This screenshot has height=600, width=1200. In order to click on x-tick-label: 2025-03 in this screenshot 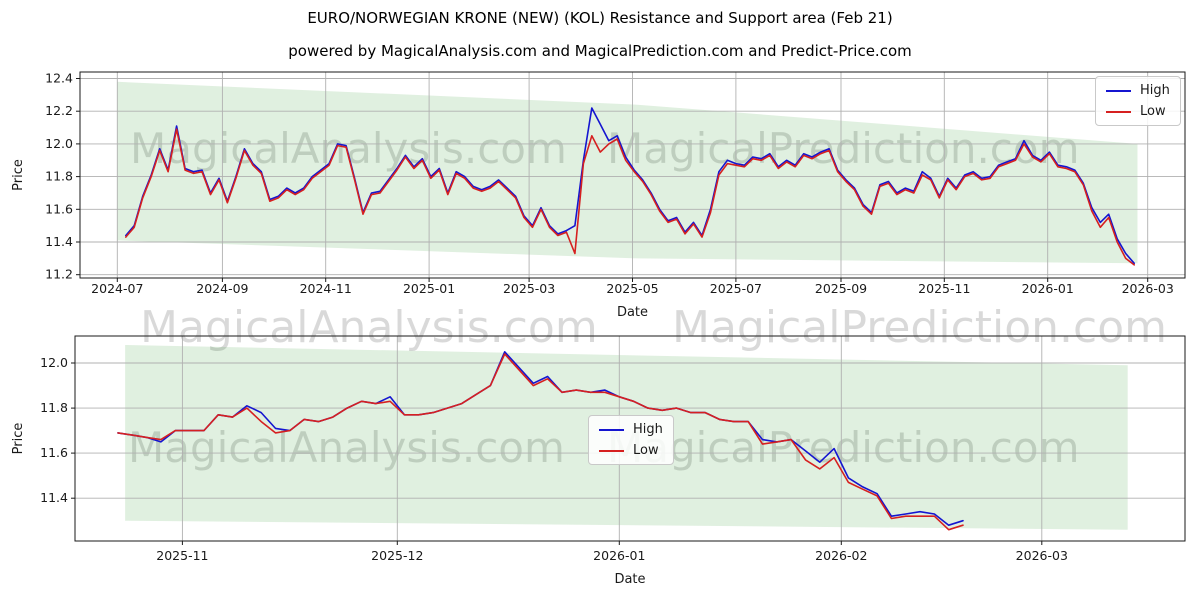, I will do `click(529, 288)`.